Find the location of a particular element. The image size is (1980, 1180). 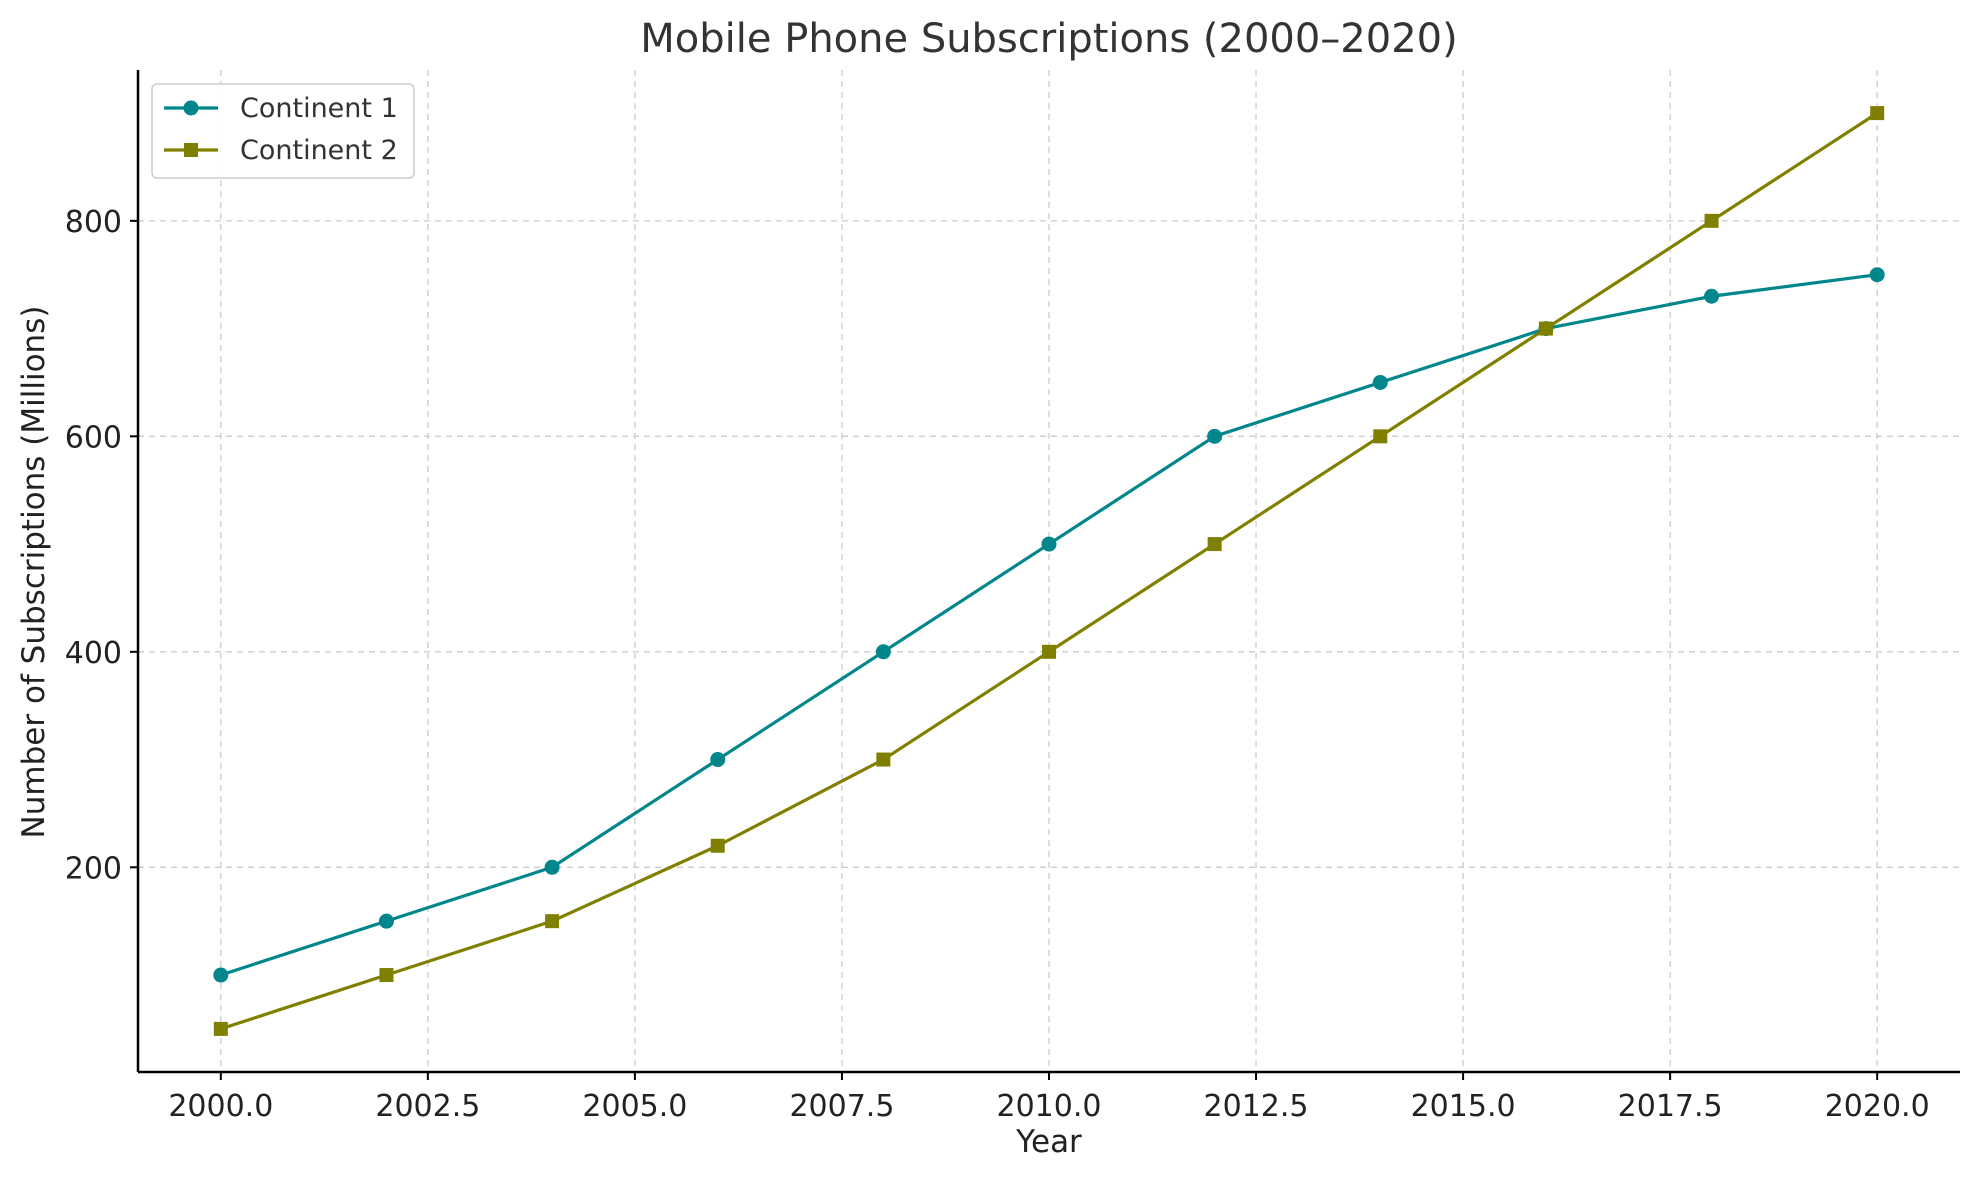

y-axis-label: Number of Subscriptions (Millions) is located at coordinates (34, 572).